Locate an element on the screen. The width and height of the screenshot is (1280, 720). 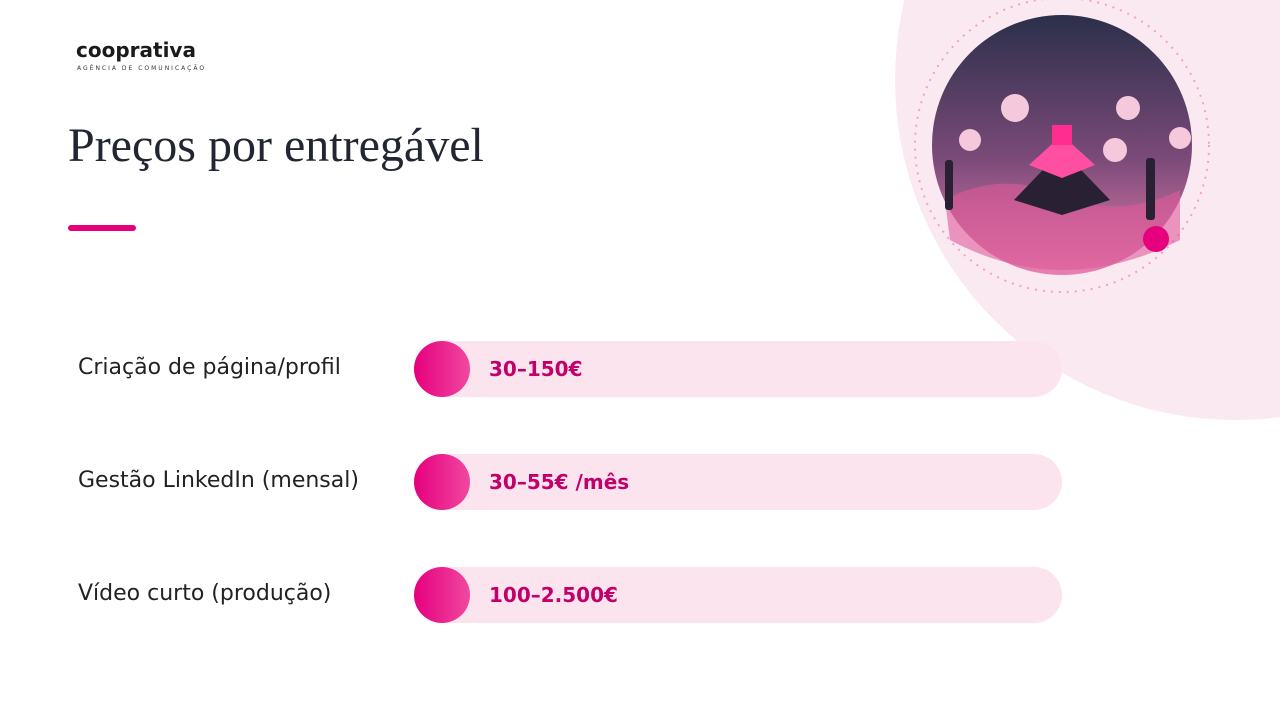
price: 100–2.500€ is located at coordinates (553, 595).